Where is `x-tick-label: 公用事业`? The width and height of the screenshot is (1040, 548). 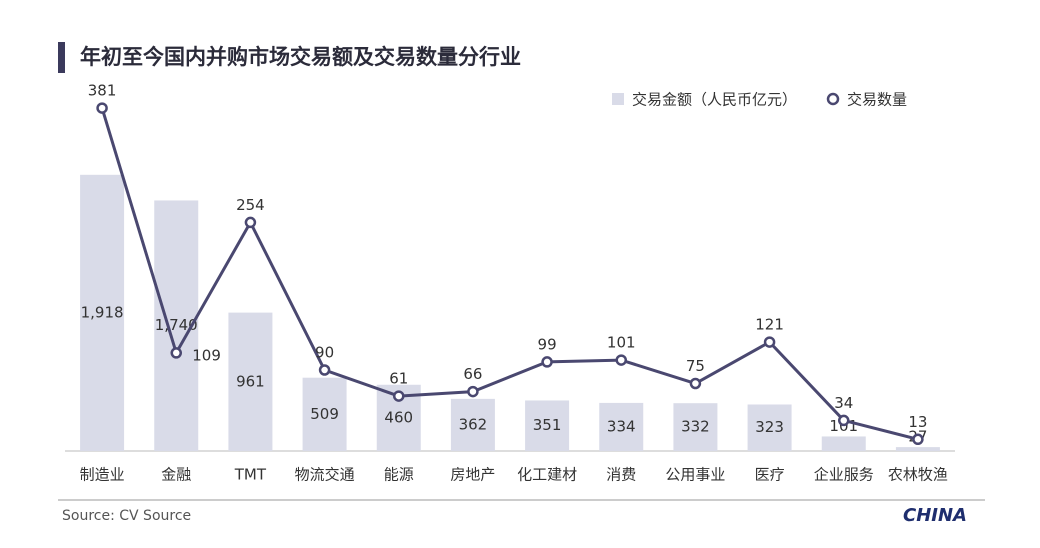 x-tick-label: 公用事业 is located at coordinates (695, 475).